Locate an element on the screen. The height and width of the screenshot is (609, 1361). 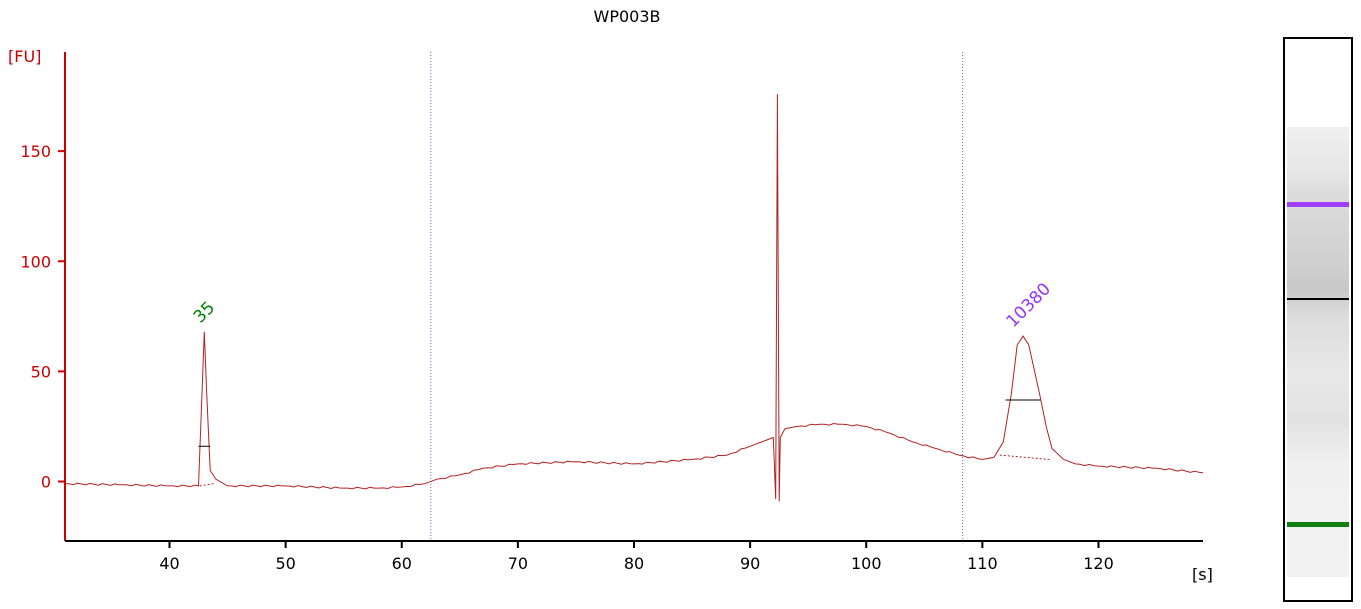
x-tick-label: 120 is located at coordinates (1098, 563).